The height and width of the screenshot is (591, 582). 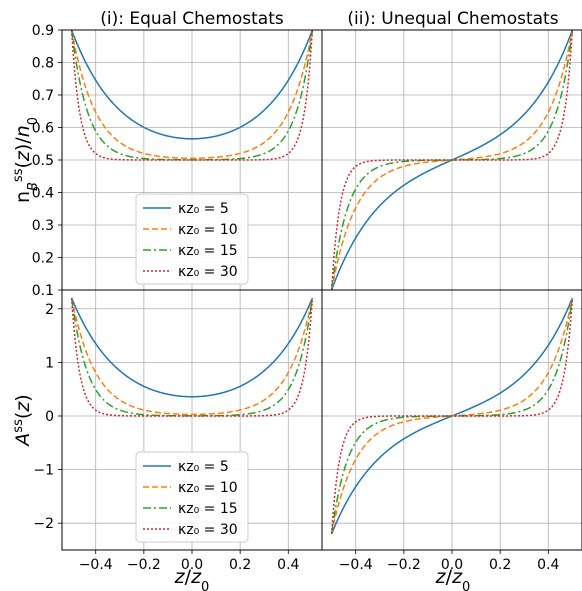 I want to click on y-tick-label: −1, so click(x=43, y=471).